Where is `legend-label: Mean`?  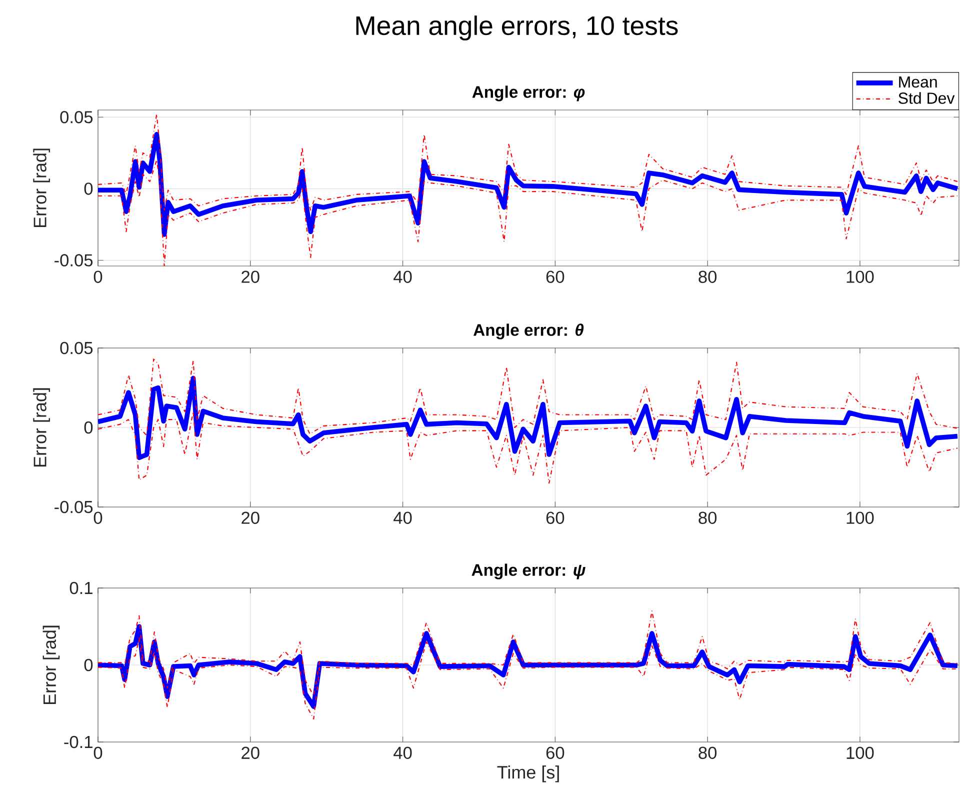 legend-label: Mean is located at coordinates (918, 82).